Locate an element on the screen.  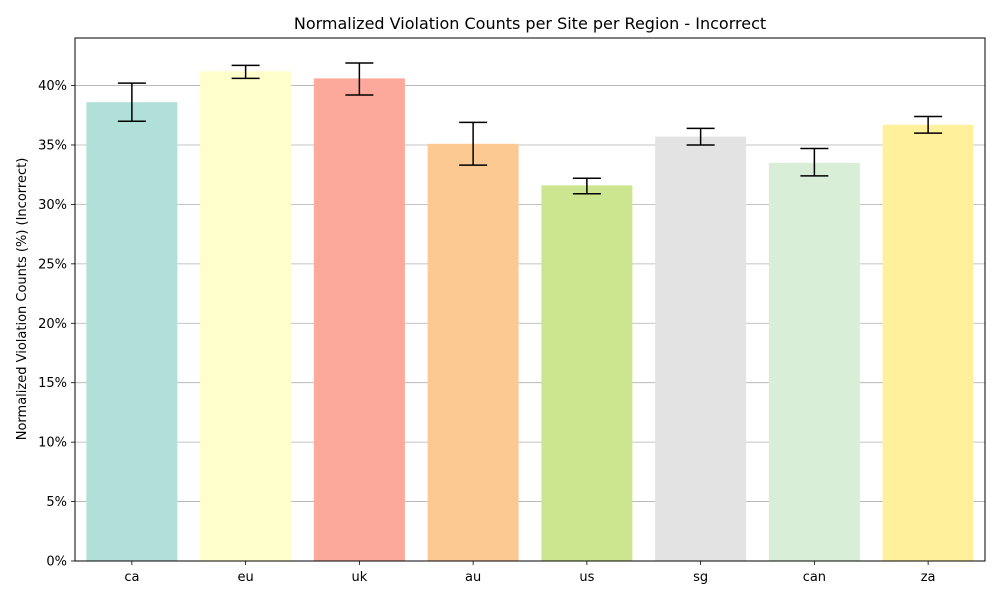
x-tick-label-can: can is located at coordinates (814, 577).